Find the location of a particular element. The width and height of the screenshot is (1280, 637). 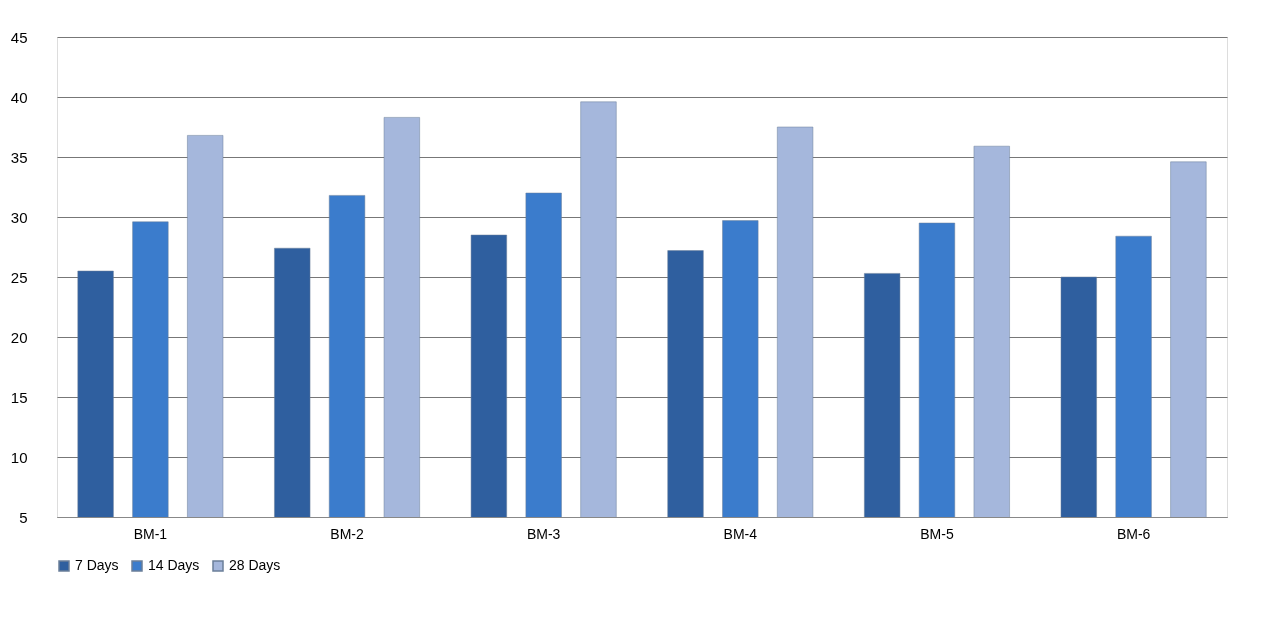

y-tick-label: 25 is located at coordinates (19, 277).